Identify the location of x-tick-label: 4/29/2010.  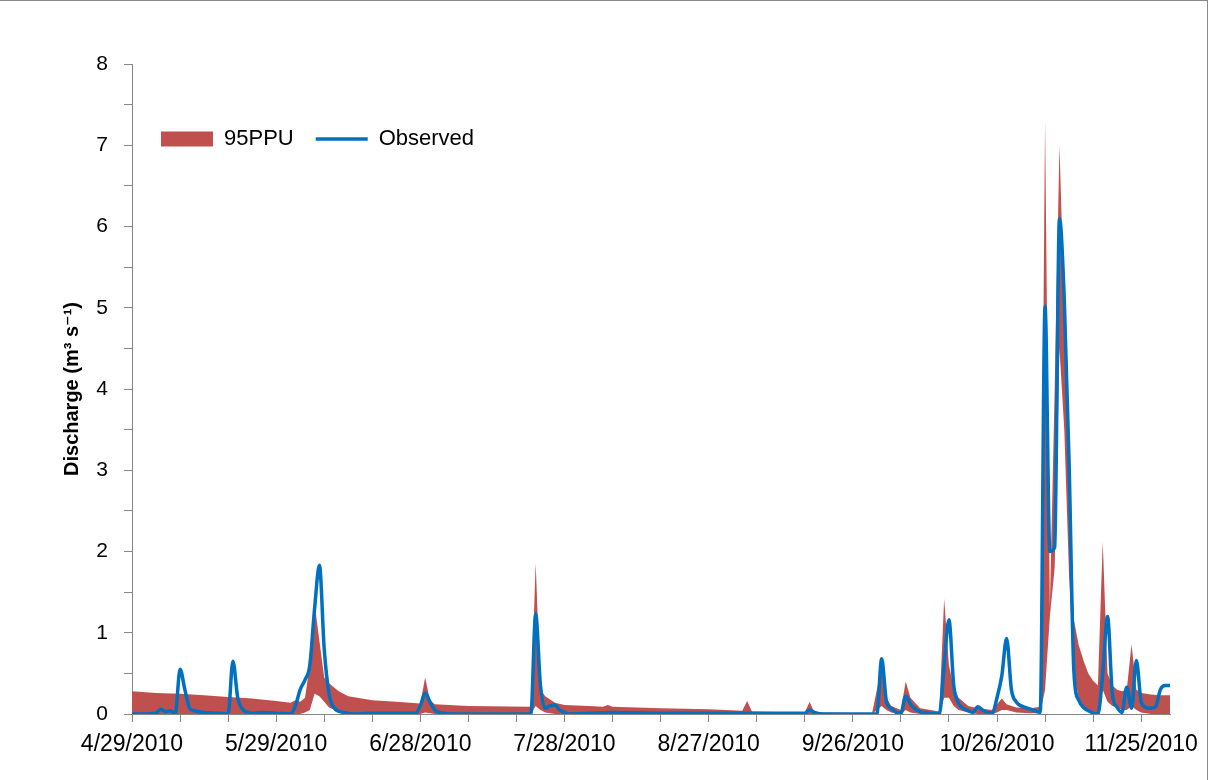
(132, 743).